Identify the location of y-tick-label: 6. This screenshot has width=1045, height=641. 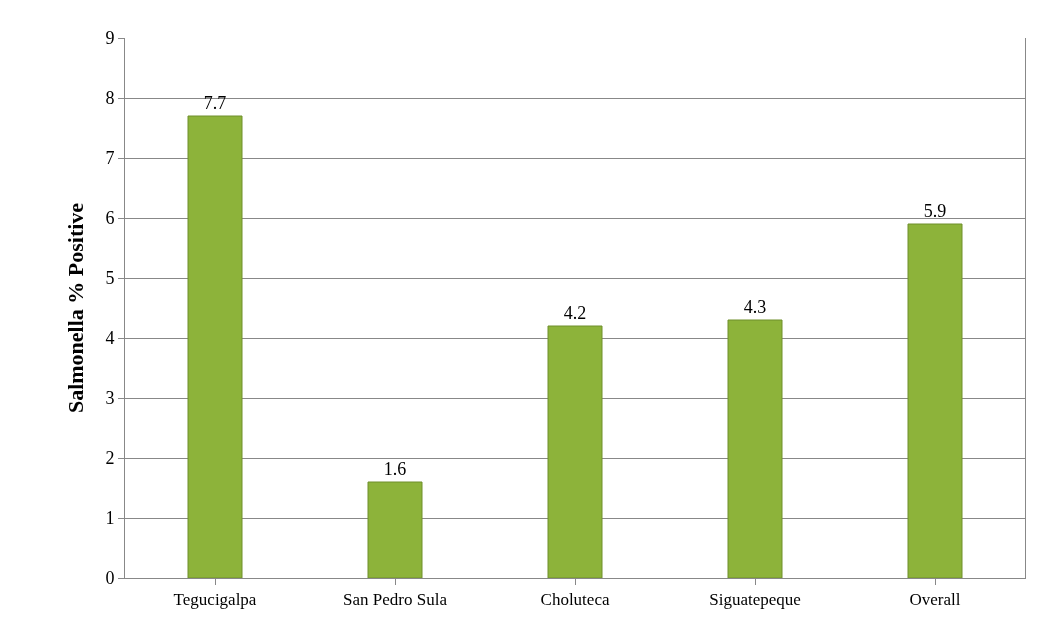
(110, 218).